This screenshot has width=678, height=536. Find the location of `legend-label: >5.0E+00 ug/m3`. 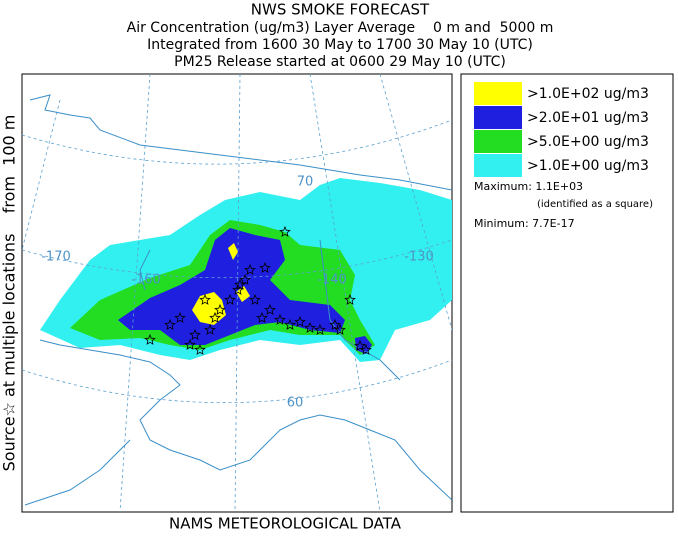

legend-label: >5.0E+00 ug/m3 is located at coordinates (588, 142).